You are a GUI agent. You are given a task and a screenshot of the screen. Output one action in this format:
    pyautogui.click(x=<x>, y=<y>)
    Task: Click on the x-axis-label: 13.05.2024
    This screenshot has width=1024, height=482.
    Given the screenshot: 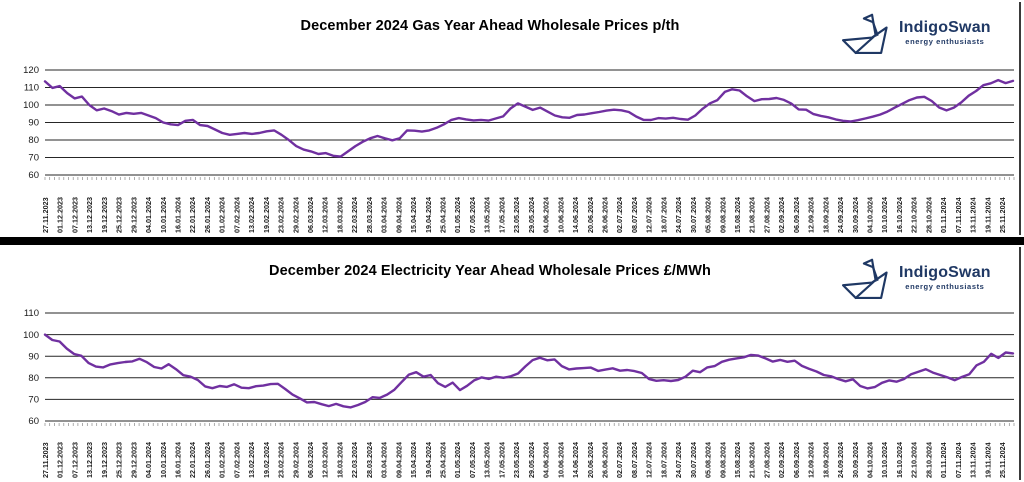 What is the action you would take?
    pyautogui.click(x=487, y=215)
    